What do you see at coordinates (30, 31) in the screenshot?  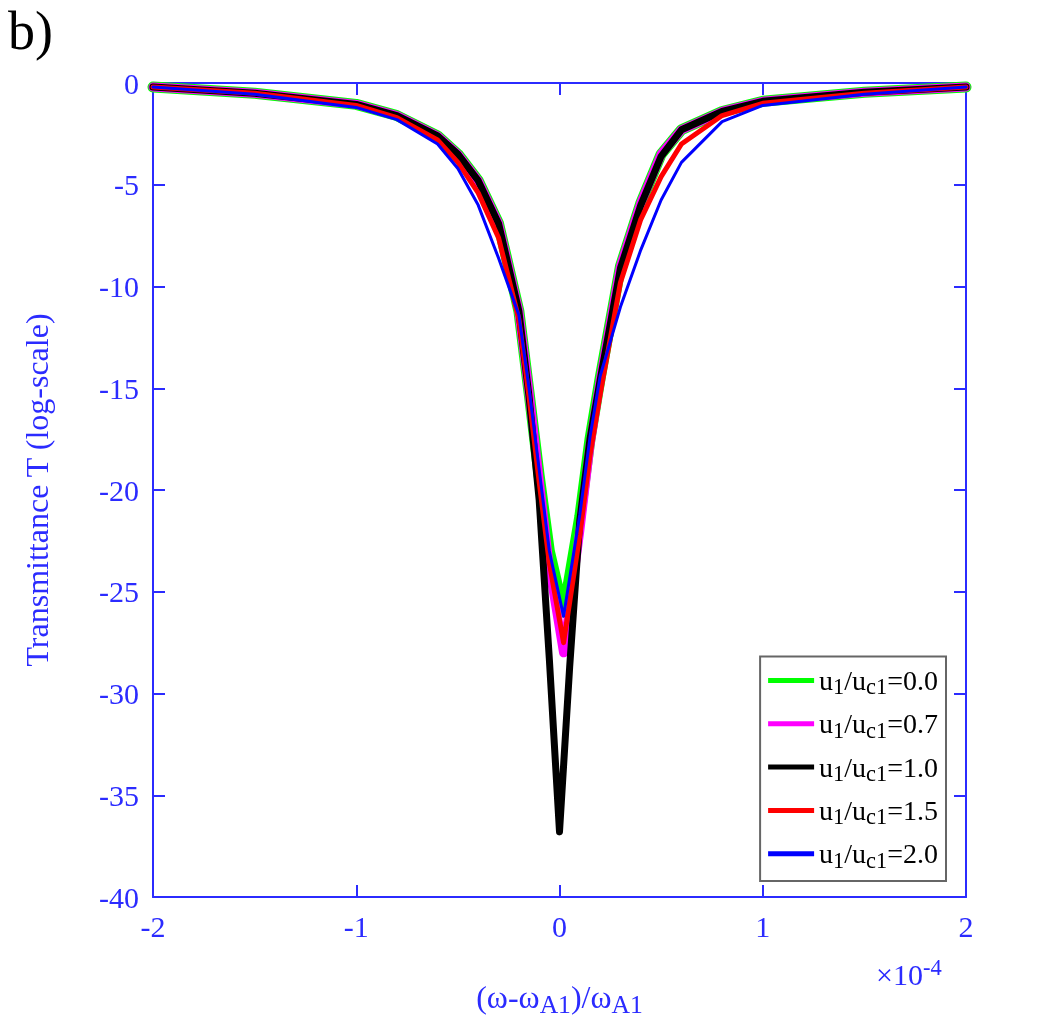 I see `text: b)` at bounding box center [30, 31].